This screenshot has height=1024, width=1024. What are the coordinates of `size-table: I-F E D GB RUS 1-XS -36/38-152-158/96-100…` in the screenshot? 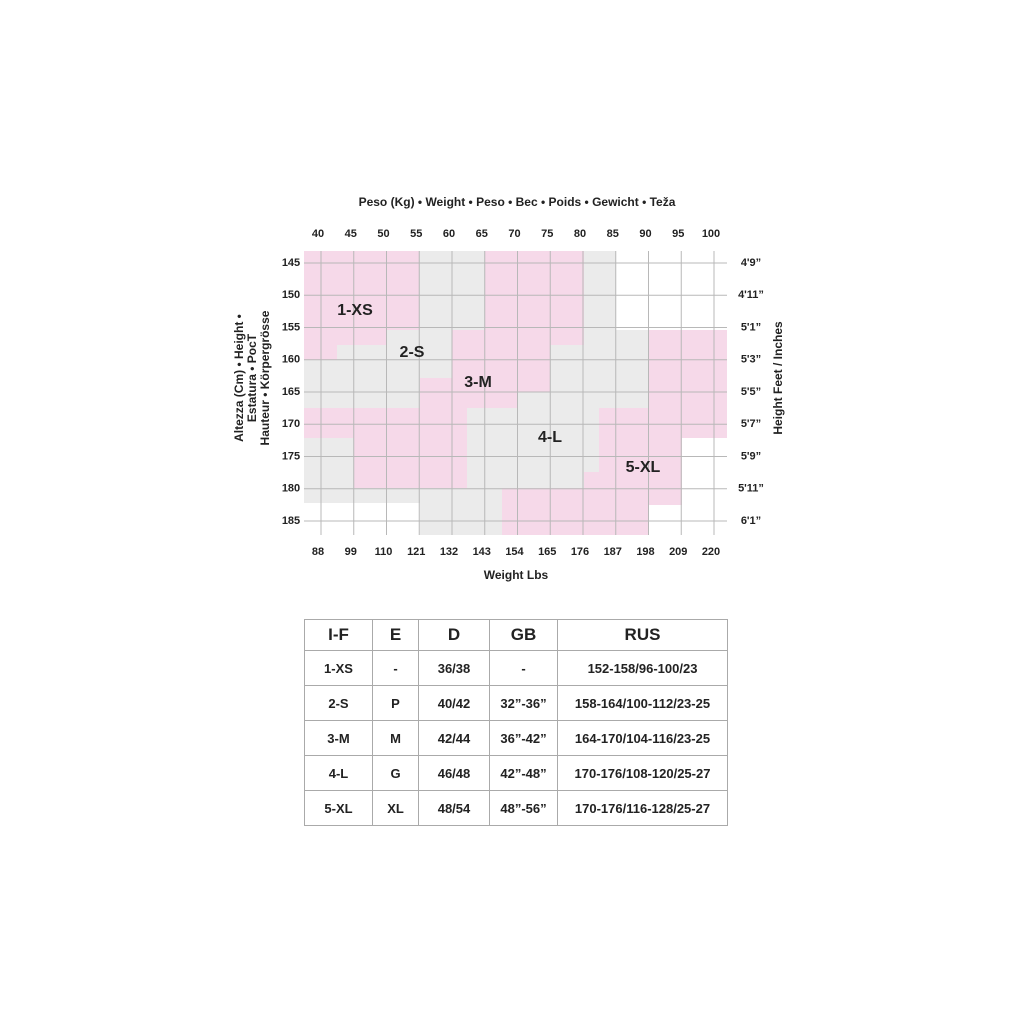 It's located at (516, 722).